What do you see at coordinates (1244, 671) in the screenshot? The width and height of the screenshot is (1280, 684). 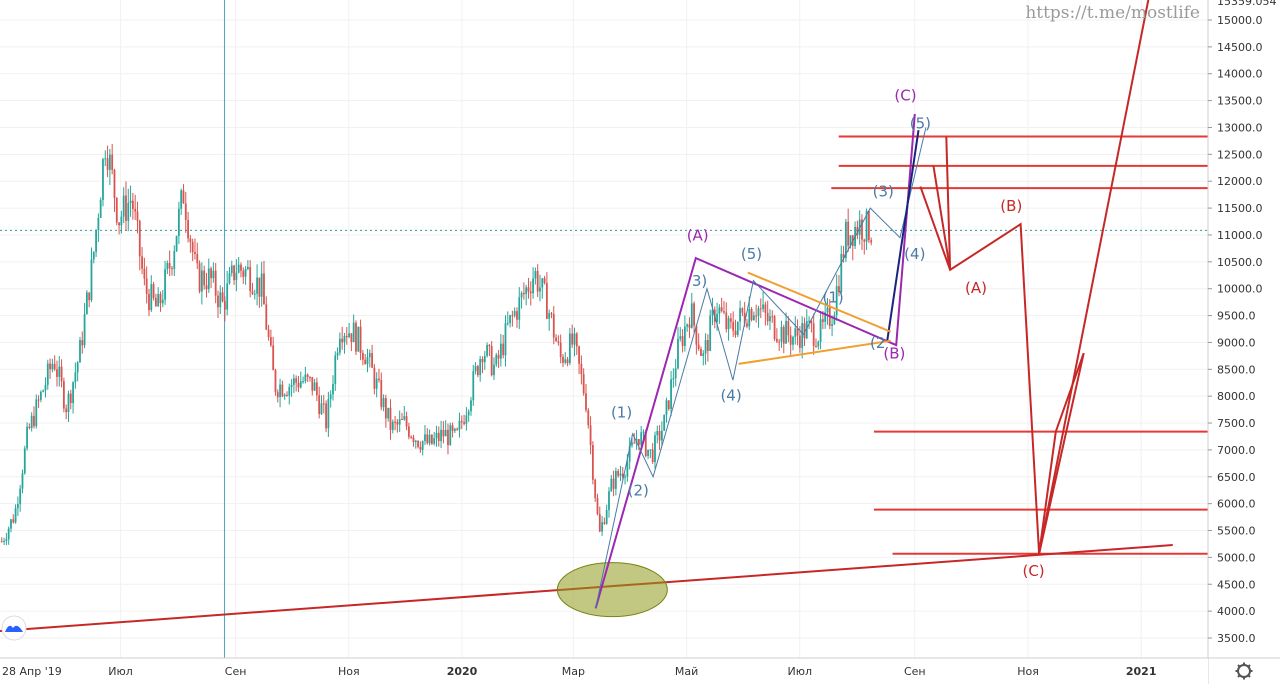 I see `gear-icon` at bounding box center [1244, 671].